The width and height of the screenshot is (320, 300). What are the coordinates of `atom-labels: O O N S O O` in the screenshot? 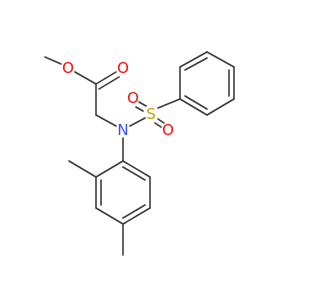 It's located at (118, 99).